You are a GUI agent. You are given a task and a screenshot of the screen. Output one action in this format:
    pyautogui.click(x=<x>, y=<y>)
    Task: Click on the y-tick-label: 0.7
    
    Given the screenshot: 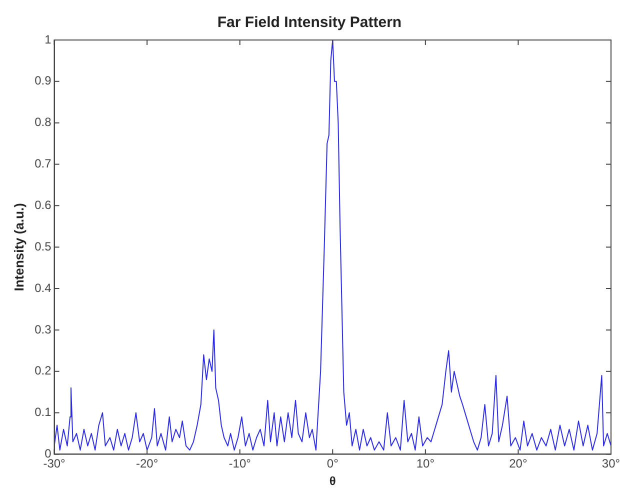 What is the action you would take?
    pyautogui.click(x=43, y=163)
    